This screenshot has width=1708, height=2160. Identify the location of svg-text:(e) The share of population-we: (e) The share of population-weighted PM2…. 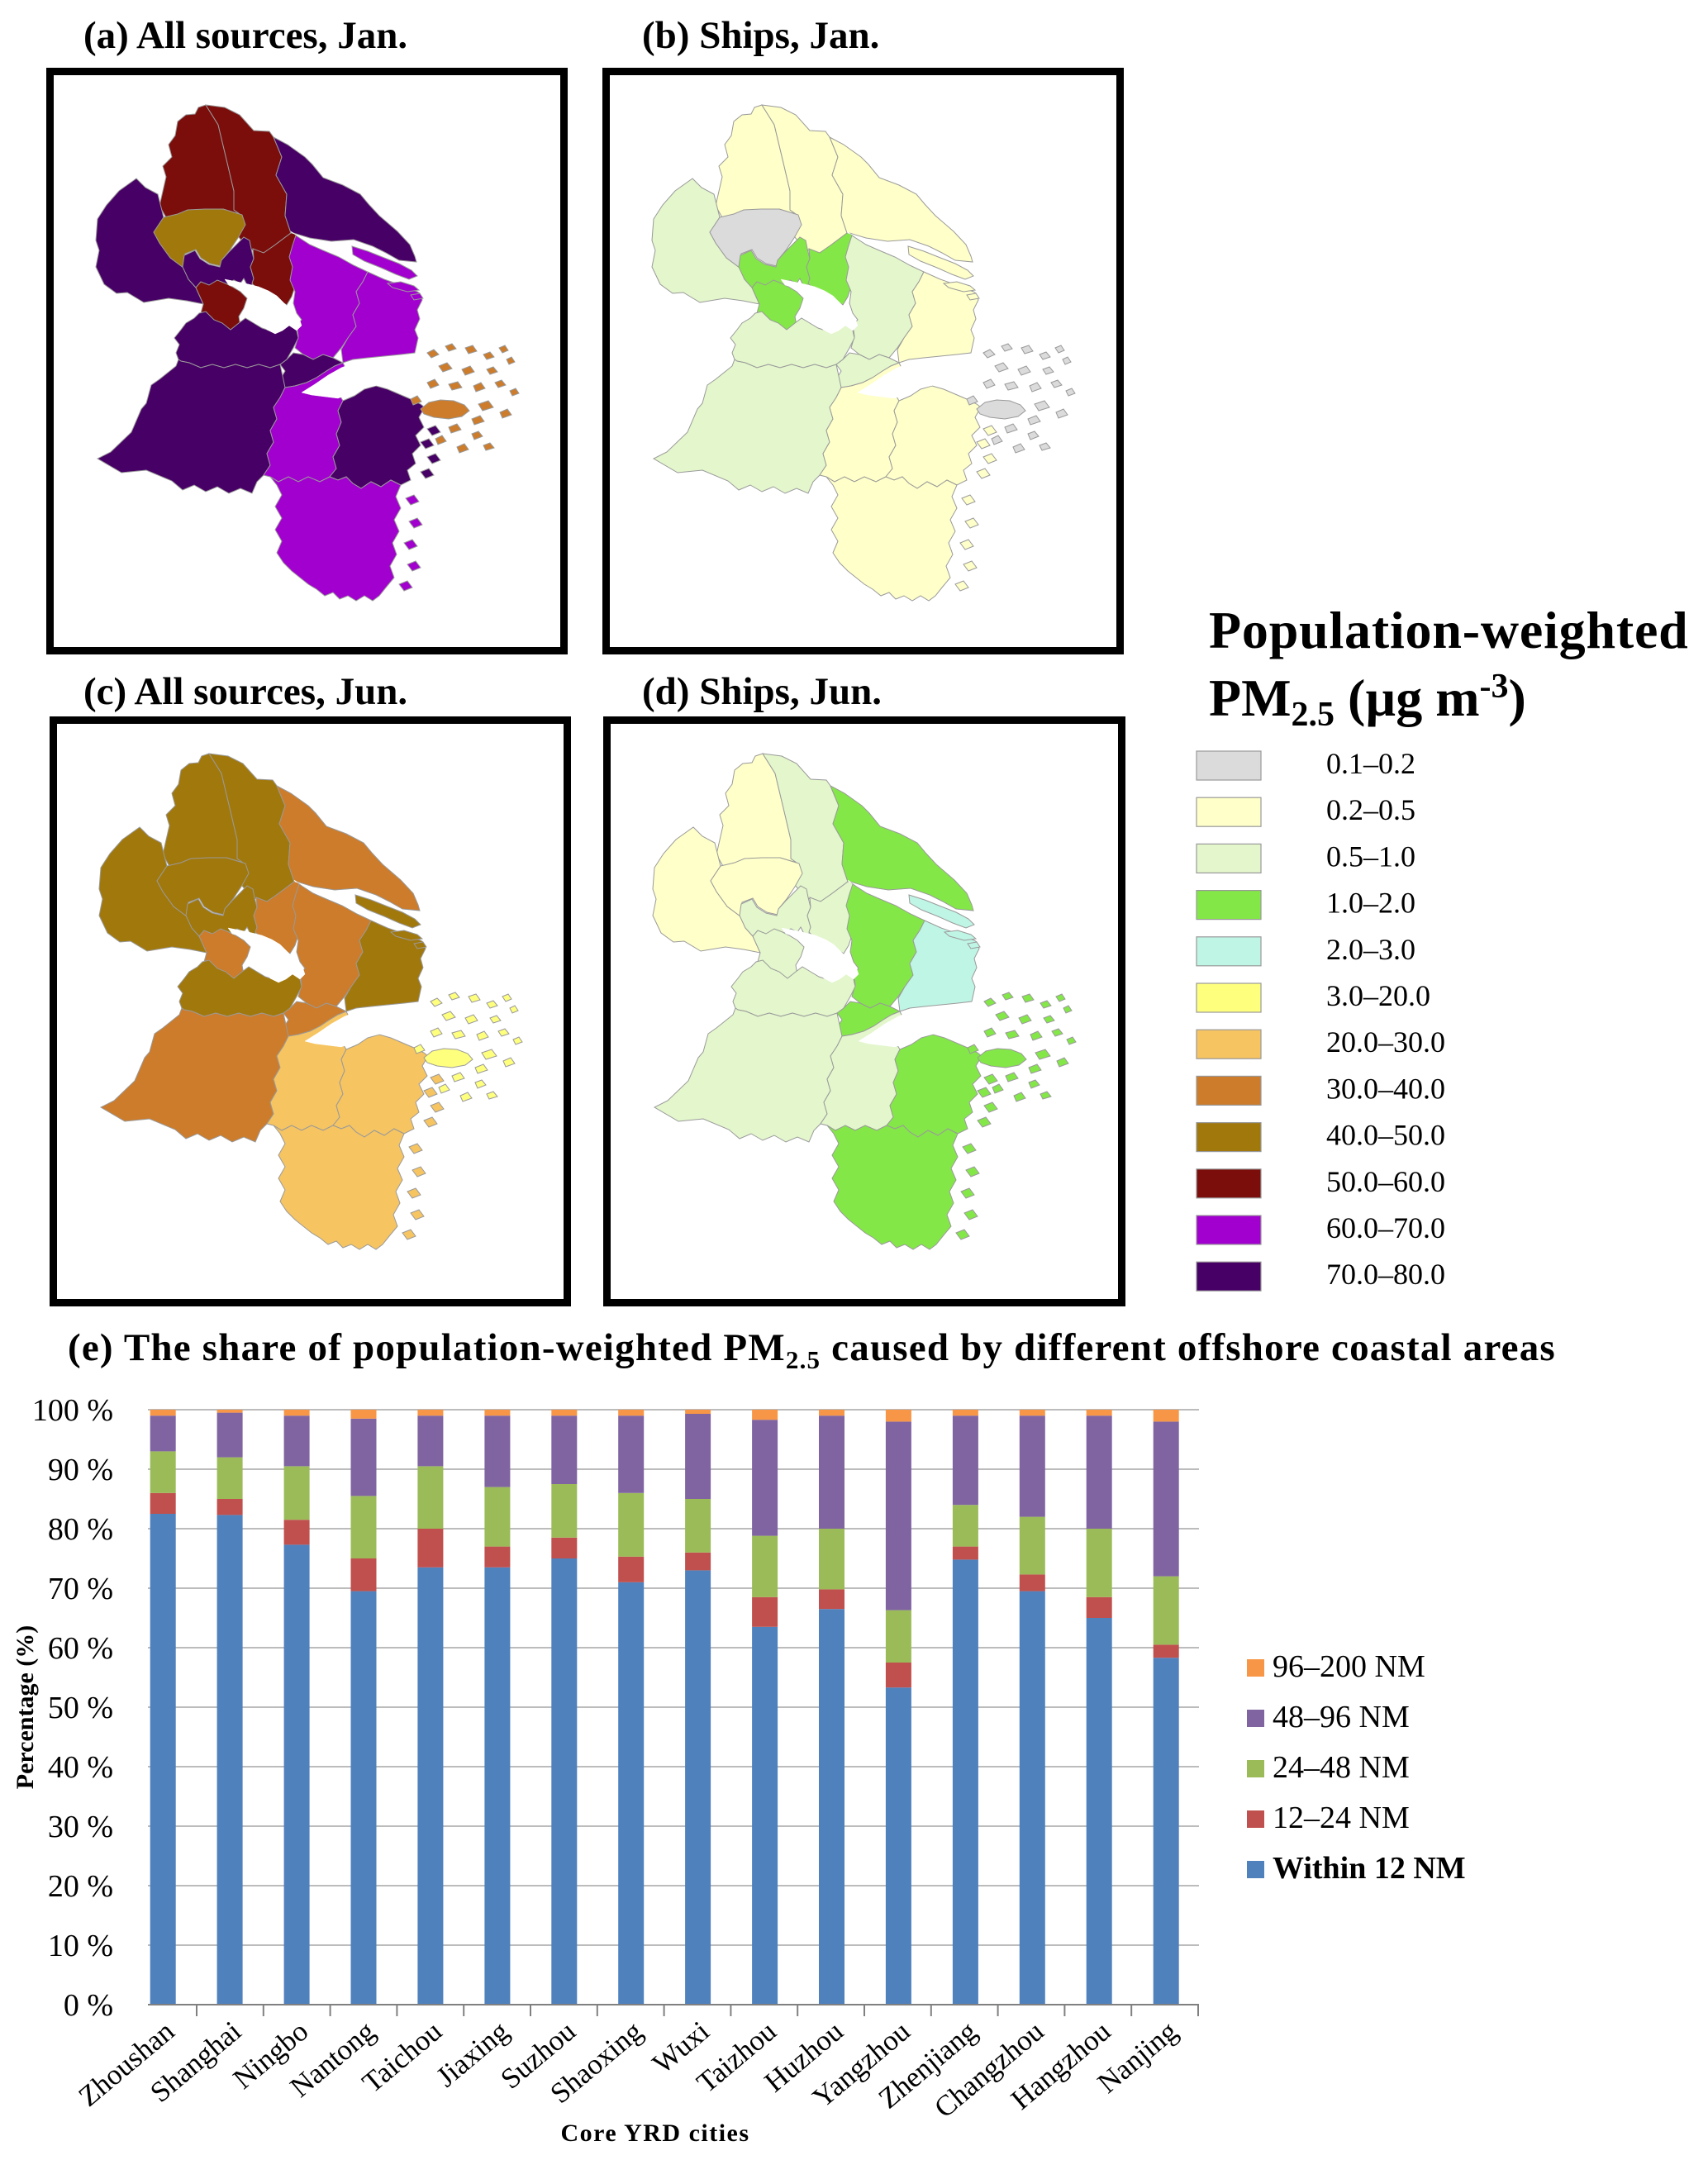
(812, 1350).